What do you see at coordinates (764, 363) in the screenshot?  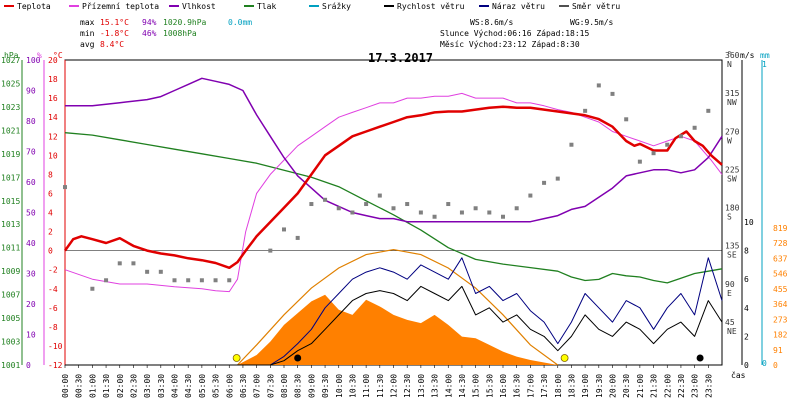 I see `rain-tick-label: 0` at bounding box center [764, 363].